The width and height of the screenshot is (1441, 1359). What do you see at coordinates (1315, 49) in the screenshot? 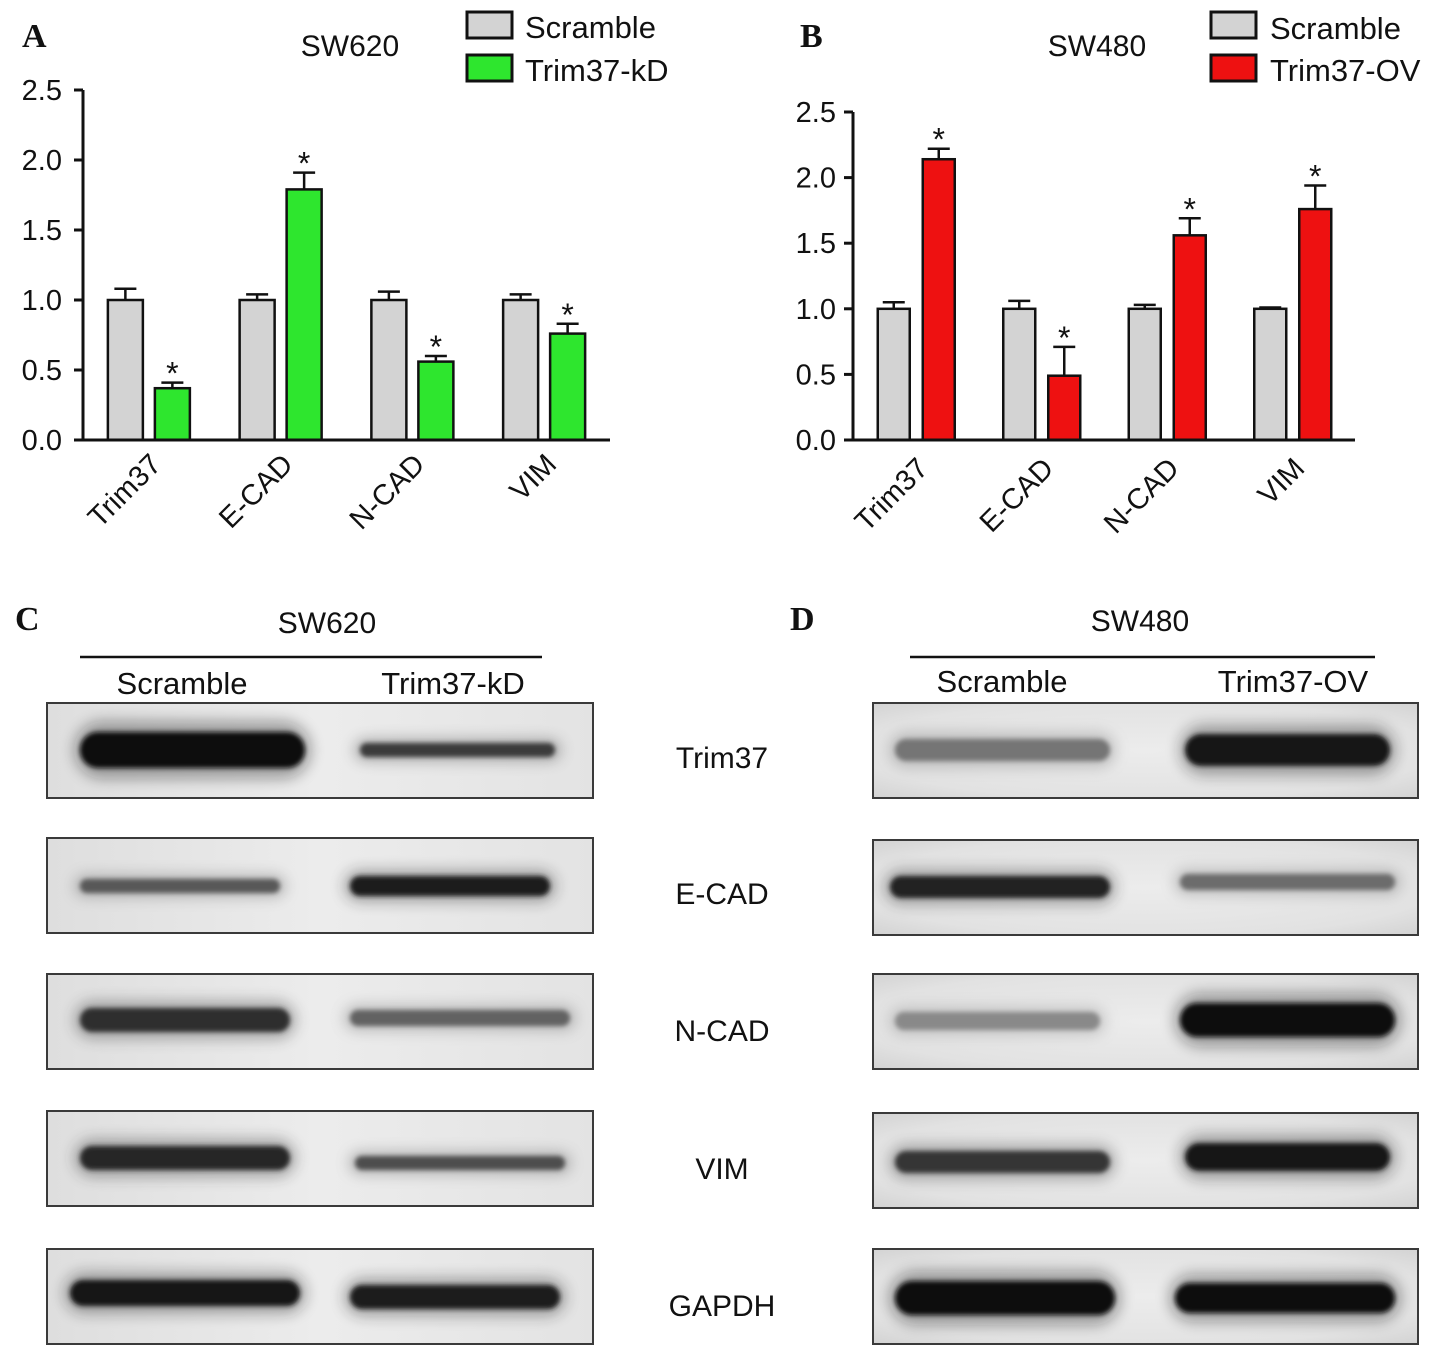
I see `legend-b: Scramble Trim37-OV` at bounding box center [1315, 49].